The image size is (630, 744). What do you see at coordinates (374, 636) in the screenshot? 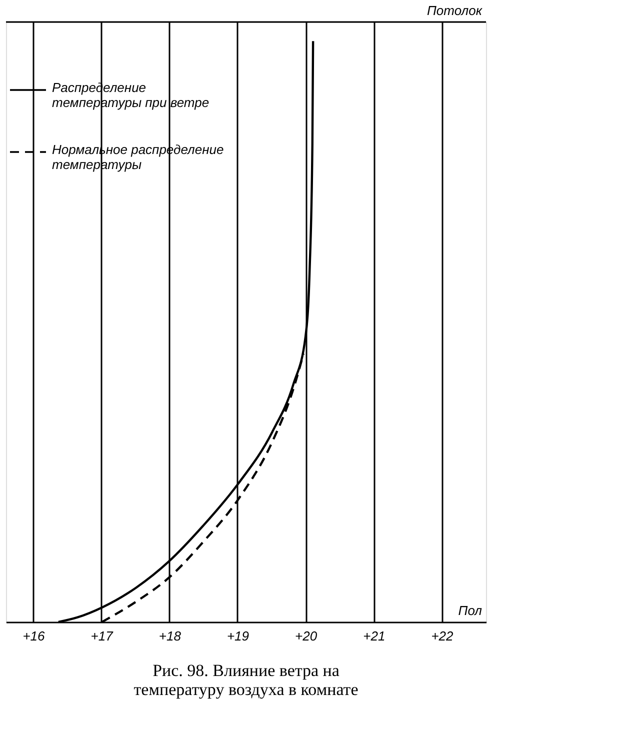
I see `x-tick-label: +21` at bounding box center [374, 636].